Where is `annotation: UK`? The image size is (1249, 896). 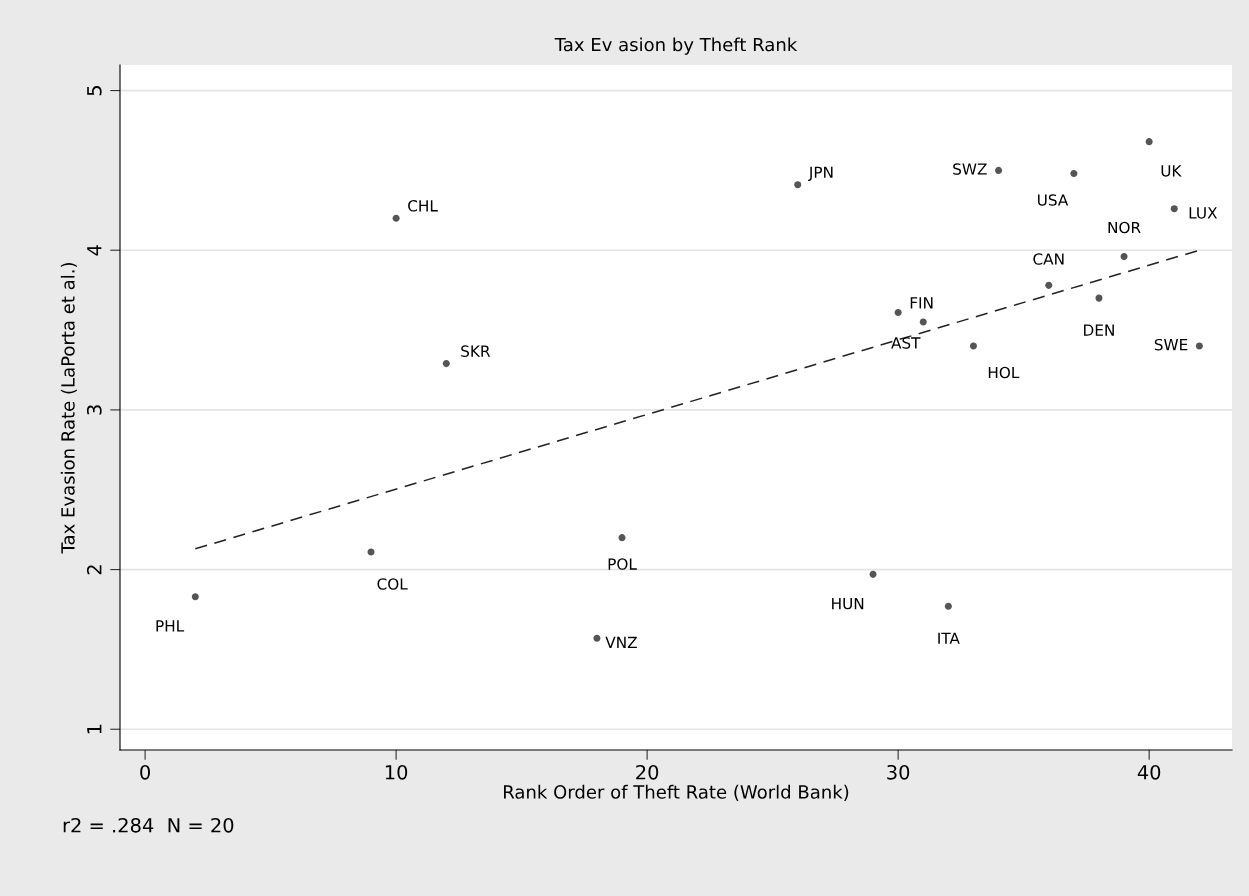 annotation: UK is located at coordinates (1171, 171).